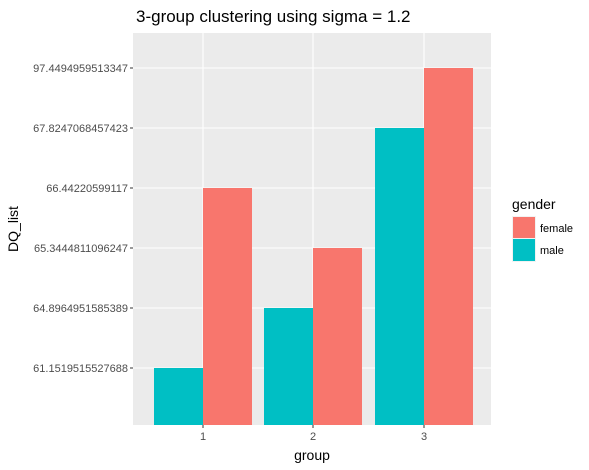  I want to click on y-tick-label: 97.4494959513347, so click(80, 69).